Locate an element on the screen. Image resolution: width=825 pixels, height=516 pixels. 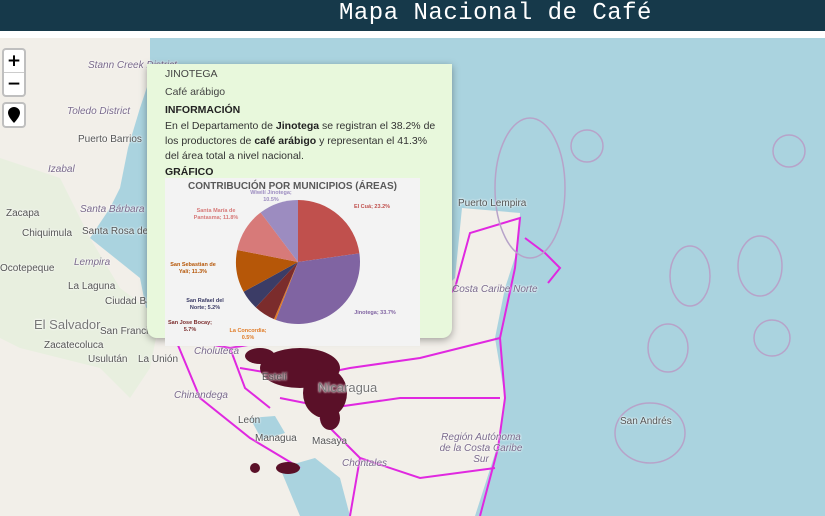
zoom-control: + − is located at coordinates (14, 72).